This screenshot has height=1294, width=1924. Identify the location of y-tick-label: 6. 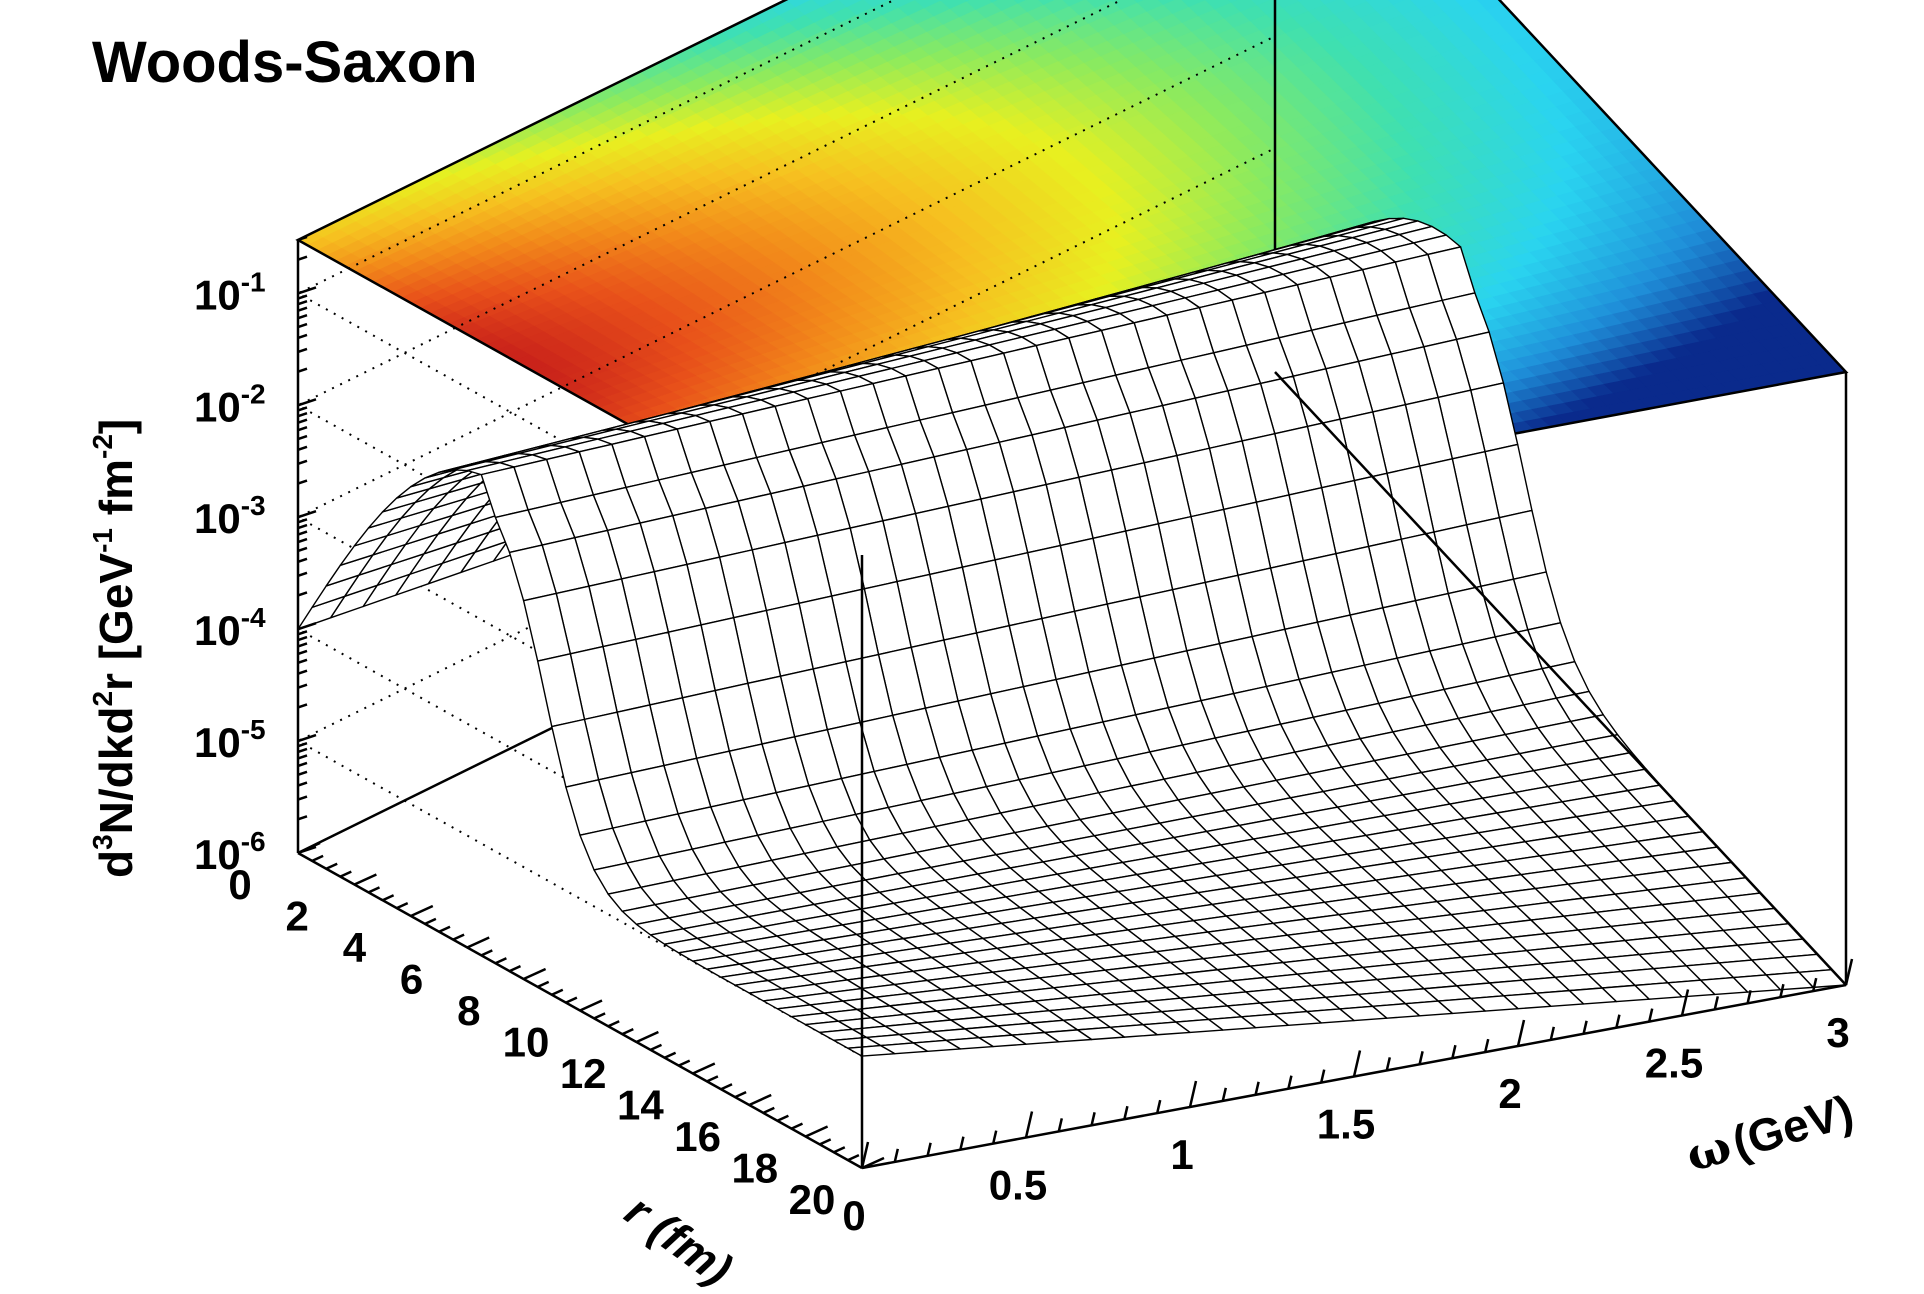
(411, 979).